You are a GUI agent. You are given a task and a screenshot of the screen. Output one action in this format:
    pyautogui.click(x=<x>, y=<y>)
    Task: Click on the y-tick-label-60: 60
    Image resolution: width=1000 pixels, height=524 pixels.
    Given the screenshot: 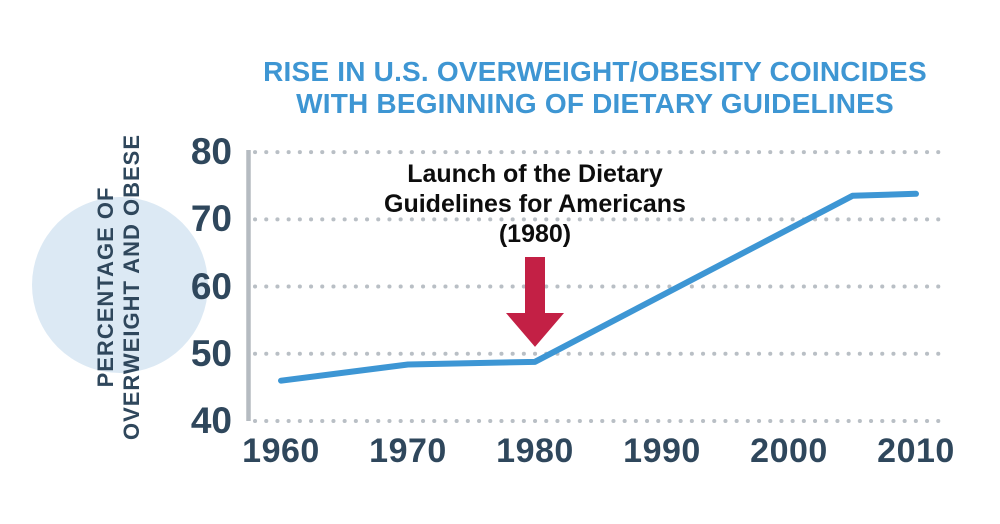 What is the action you would take?
    pyautogui.click(x=211, y=286)
    